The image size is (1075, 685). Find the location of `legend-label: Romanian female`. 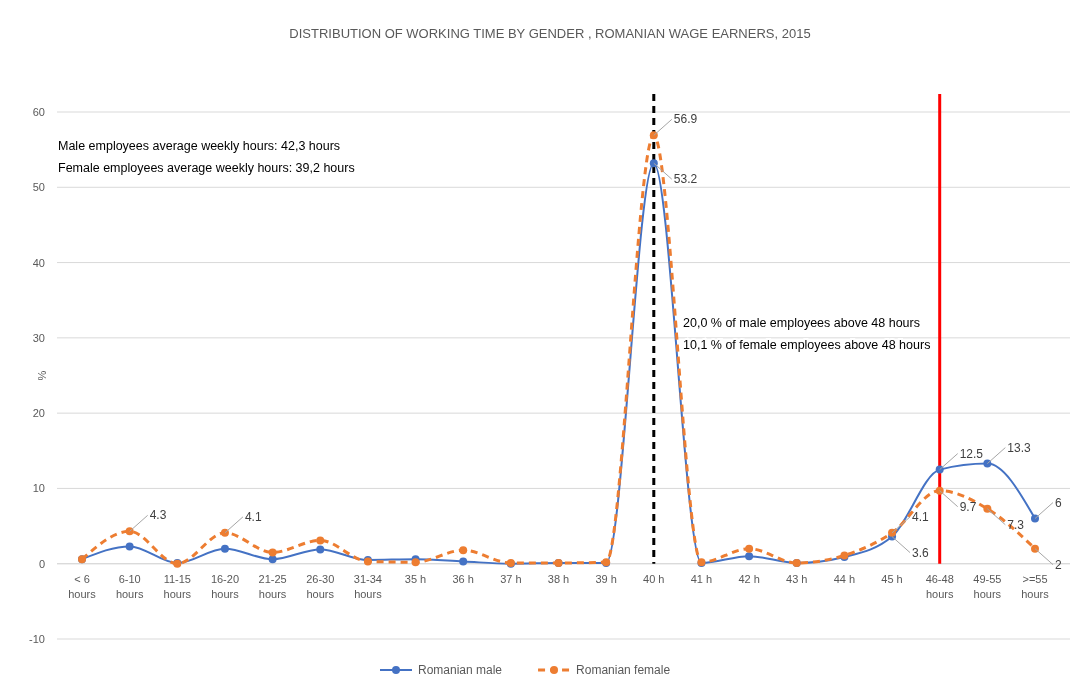

legend-label: Romanian female is located at coordinates (623, 670).